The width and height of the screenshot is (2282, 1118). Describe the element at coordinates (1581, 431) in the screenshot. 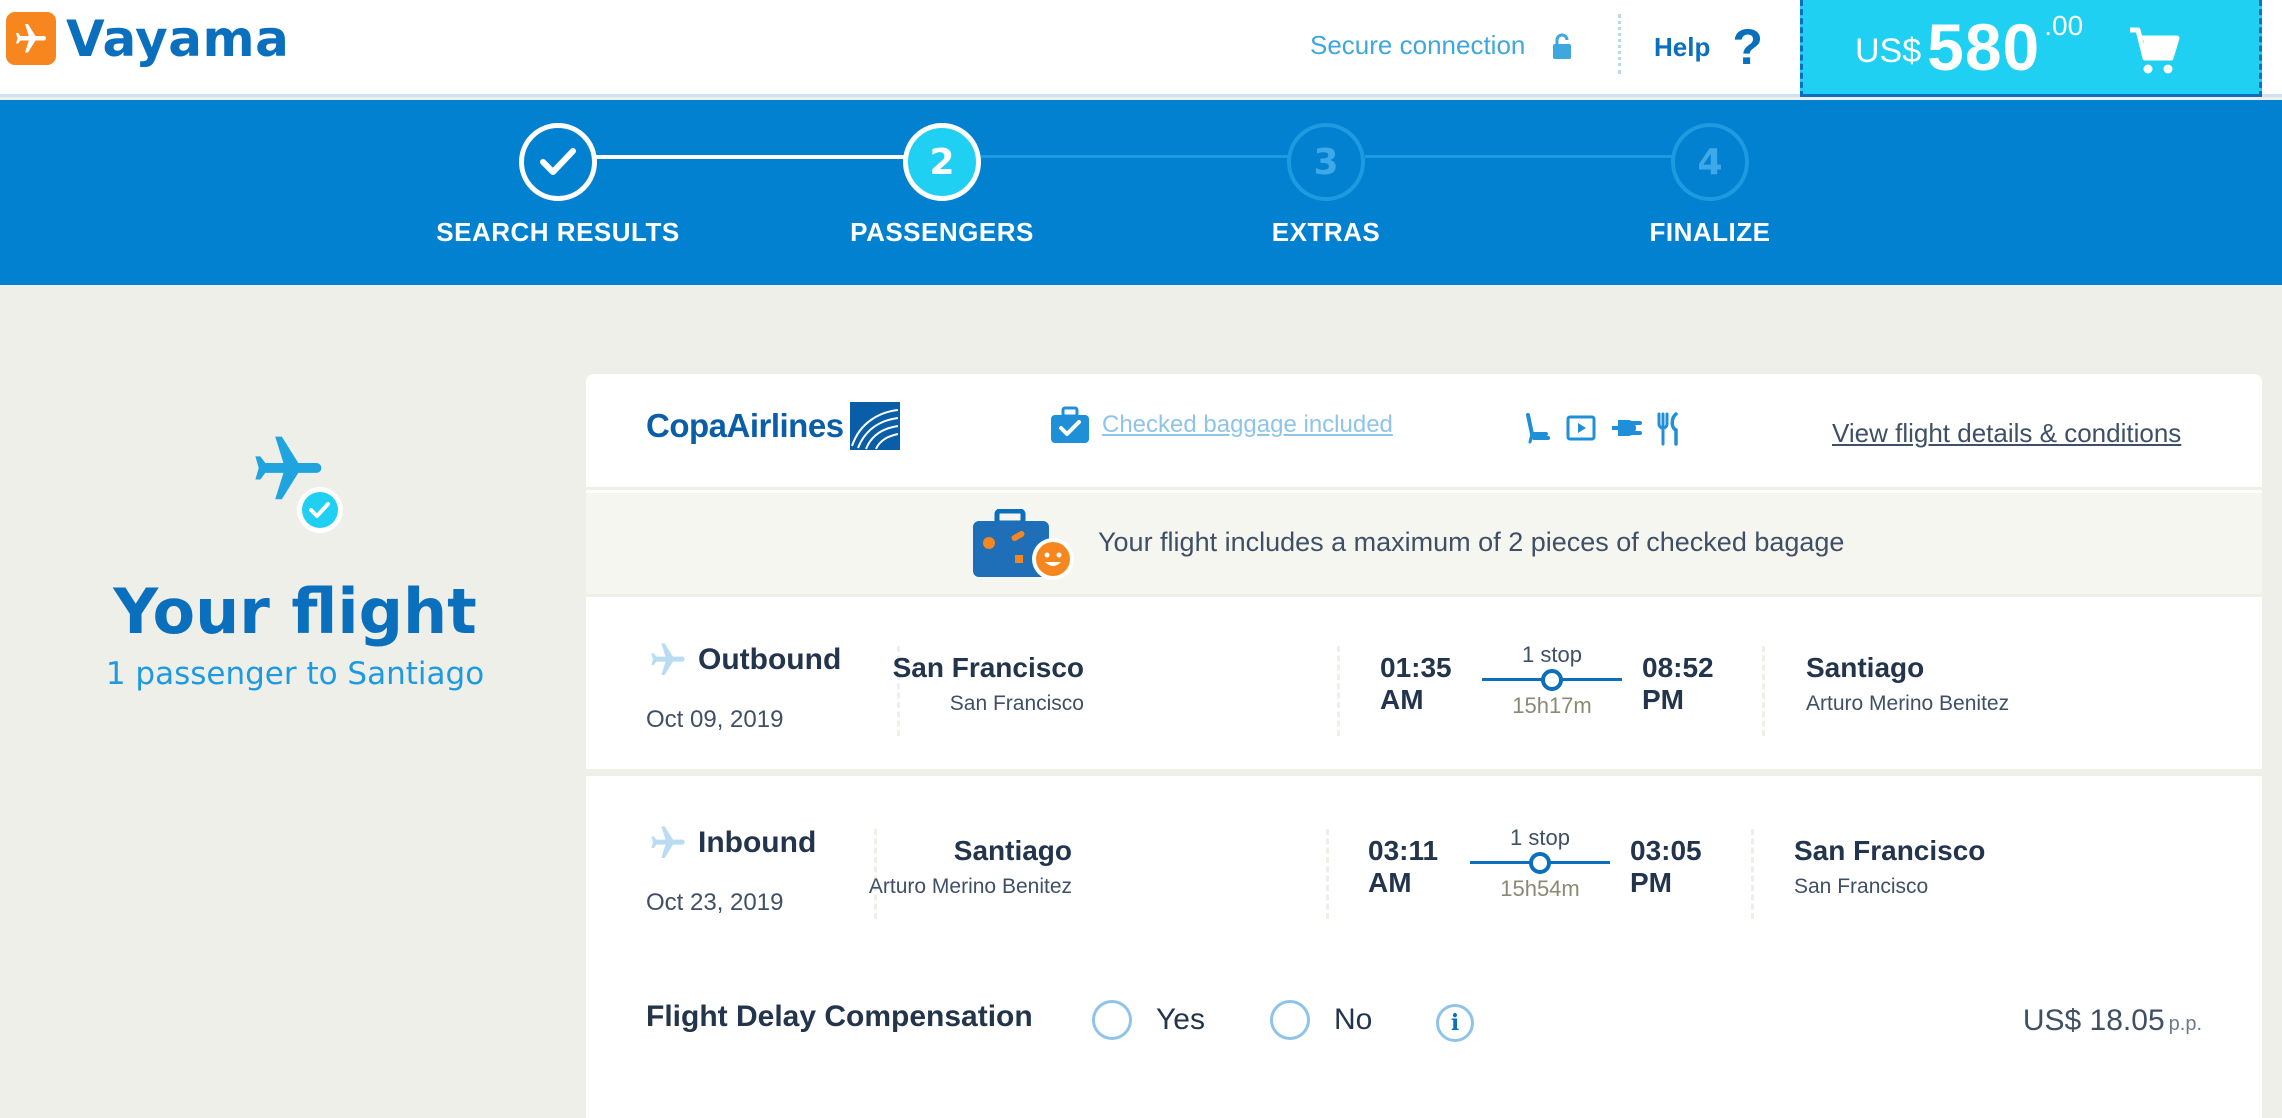

I see `video-icon` at that location.